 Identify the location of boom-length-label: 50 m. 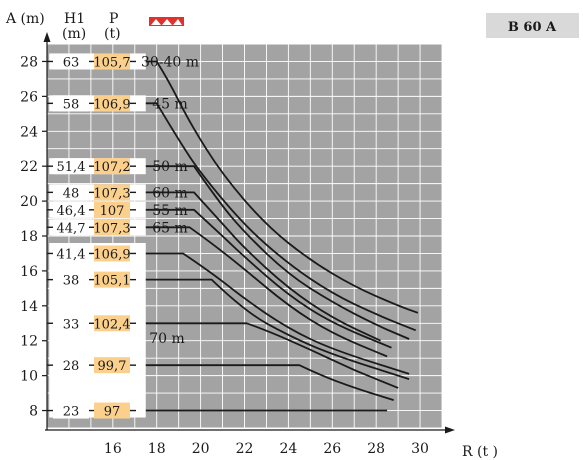
(170, 167).